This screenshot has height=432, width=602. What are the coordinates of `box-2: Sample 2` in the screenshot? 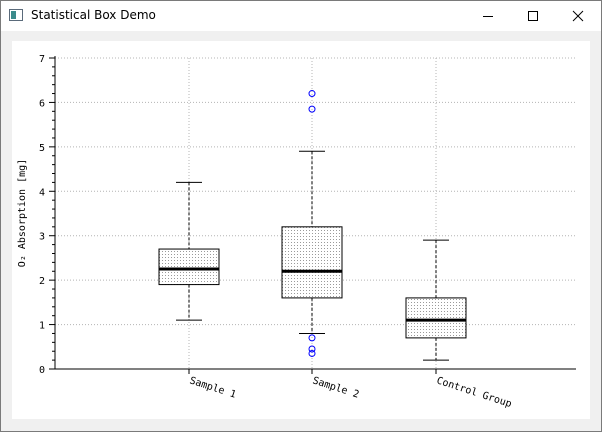 It's located at (320, 245).